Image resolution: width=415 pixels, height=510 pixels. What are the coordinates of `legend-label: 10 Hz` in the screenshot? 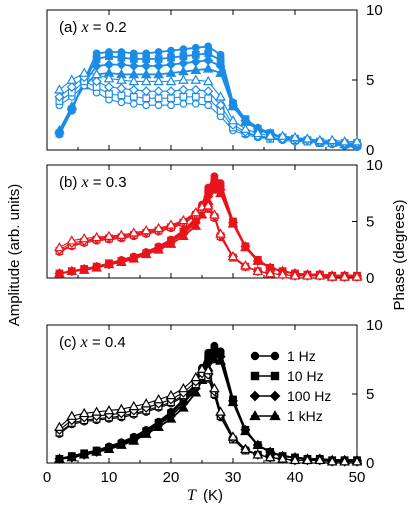 It's located at (305, 376).